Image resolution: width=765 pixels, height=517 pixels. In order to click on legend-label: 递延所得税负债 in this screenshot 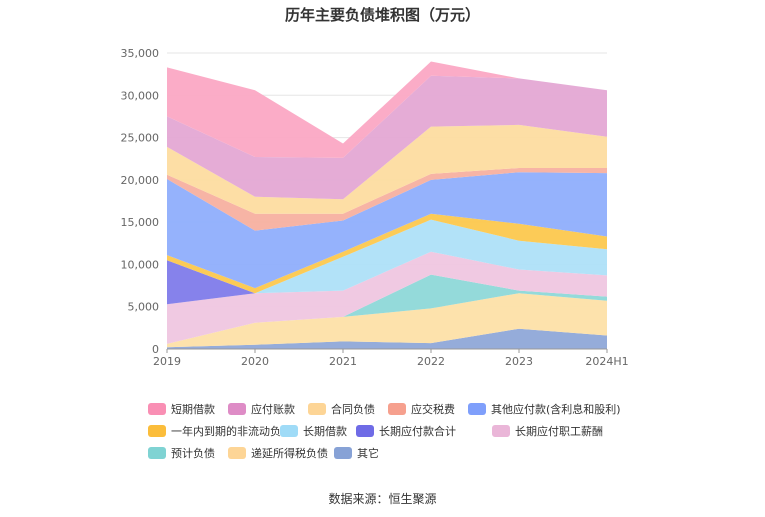, I will do `click(289, 453)`.